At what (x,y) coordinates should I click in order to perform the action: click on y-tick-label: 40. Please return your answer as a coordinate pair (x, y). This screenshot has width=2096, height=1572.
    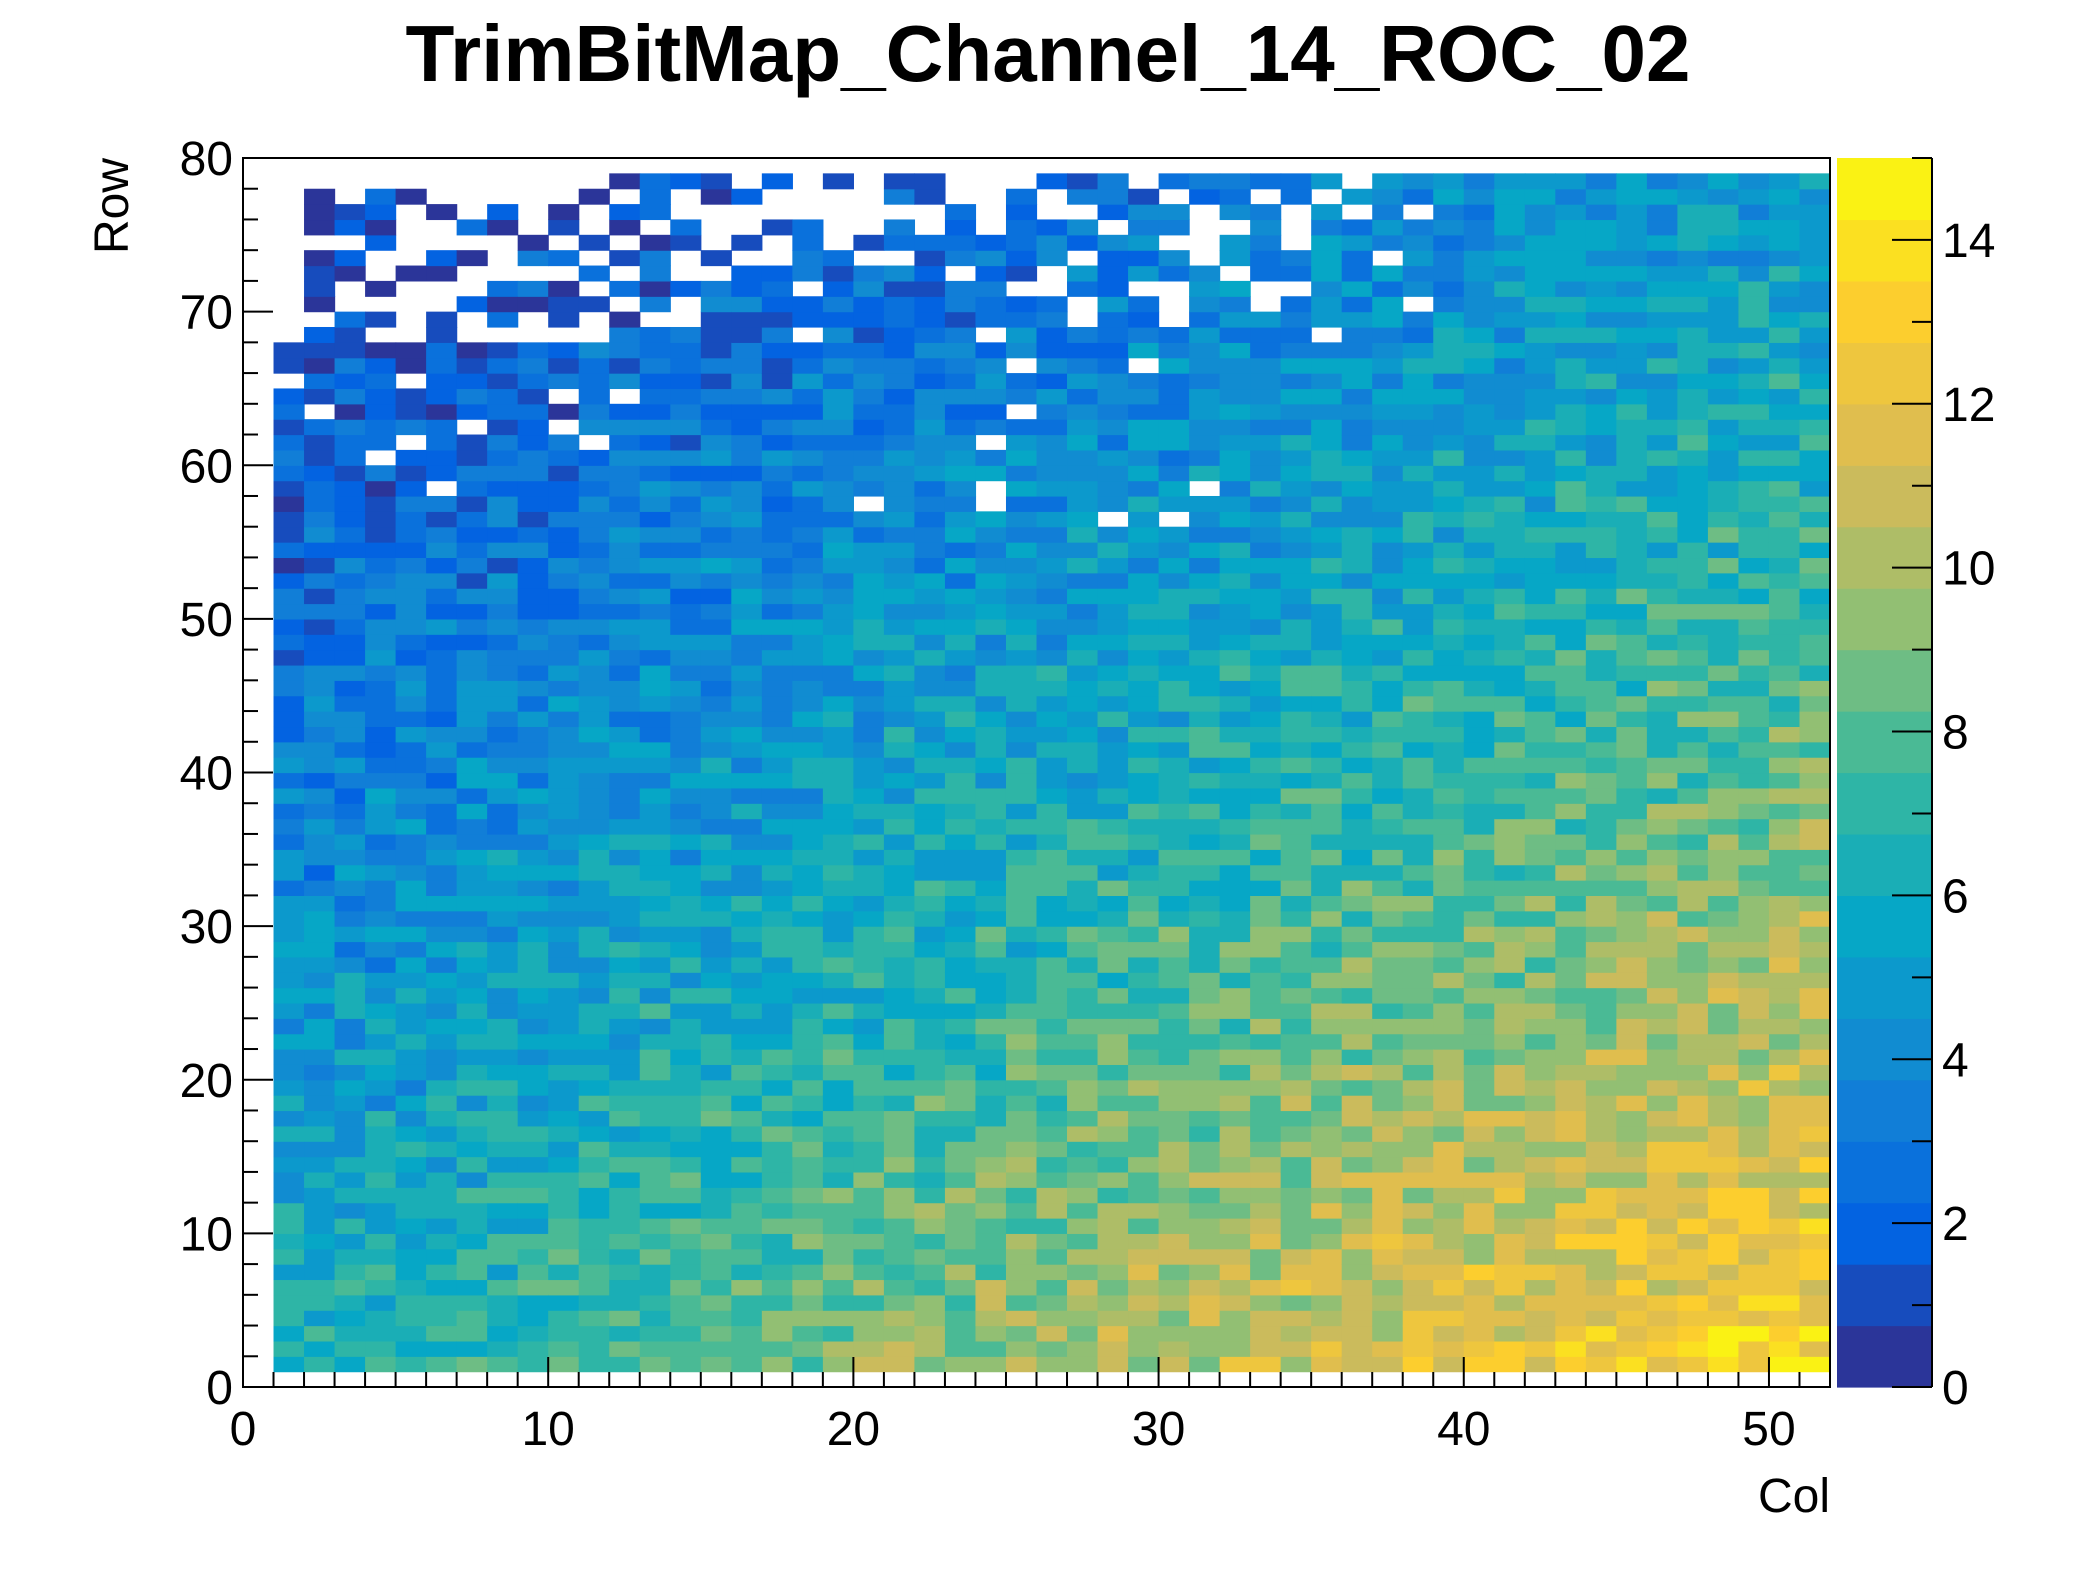
    Looking at the image, I should click on (206, 774).